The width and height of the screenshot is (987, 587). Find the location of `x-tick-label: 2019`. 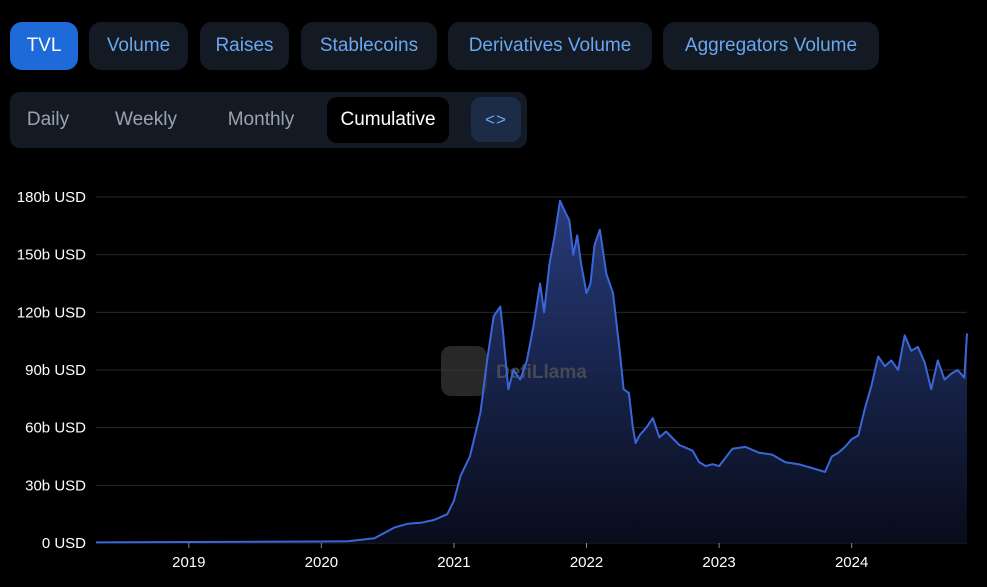

x-tick-label: 2019 is located at coordinates (188, 562).